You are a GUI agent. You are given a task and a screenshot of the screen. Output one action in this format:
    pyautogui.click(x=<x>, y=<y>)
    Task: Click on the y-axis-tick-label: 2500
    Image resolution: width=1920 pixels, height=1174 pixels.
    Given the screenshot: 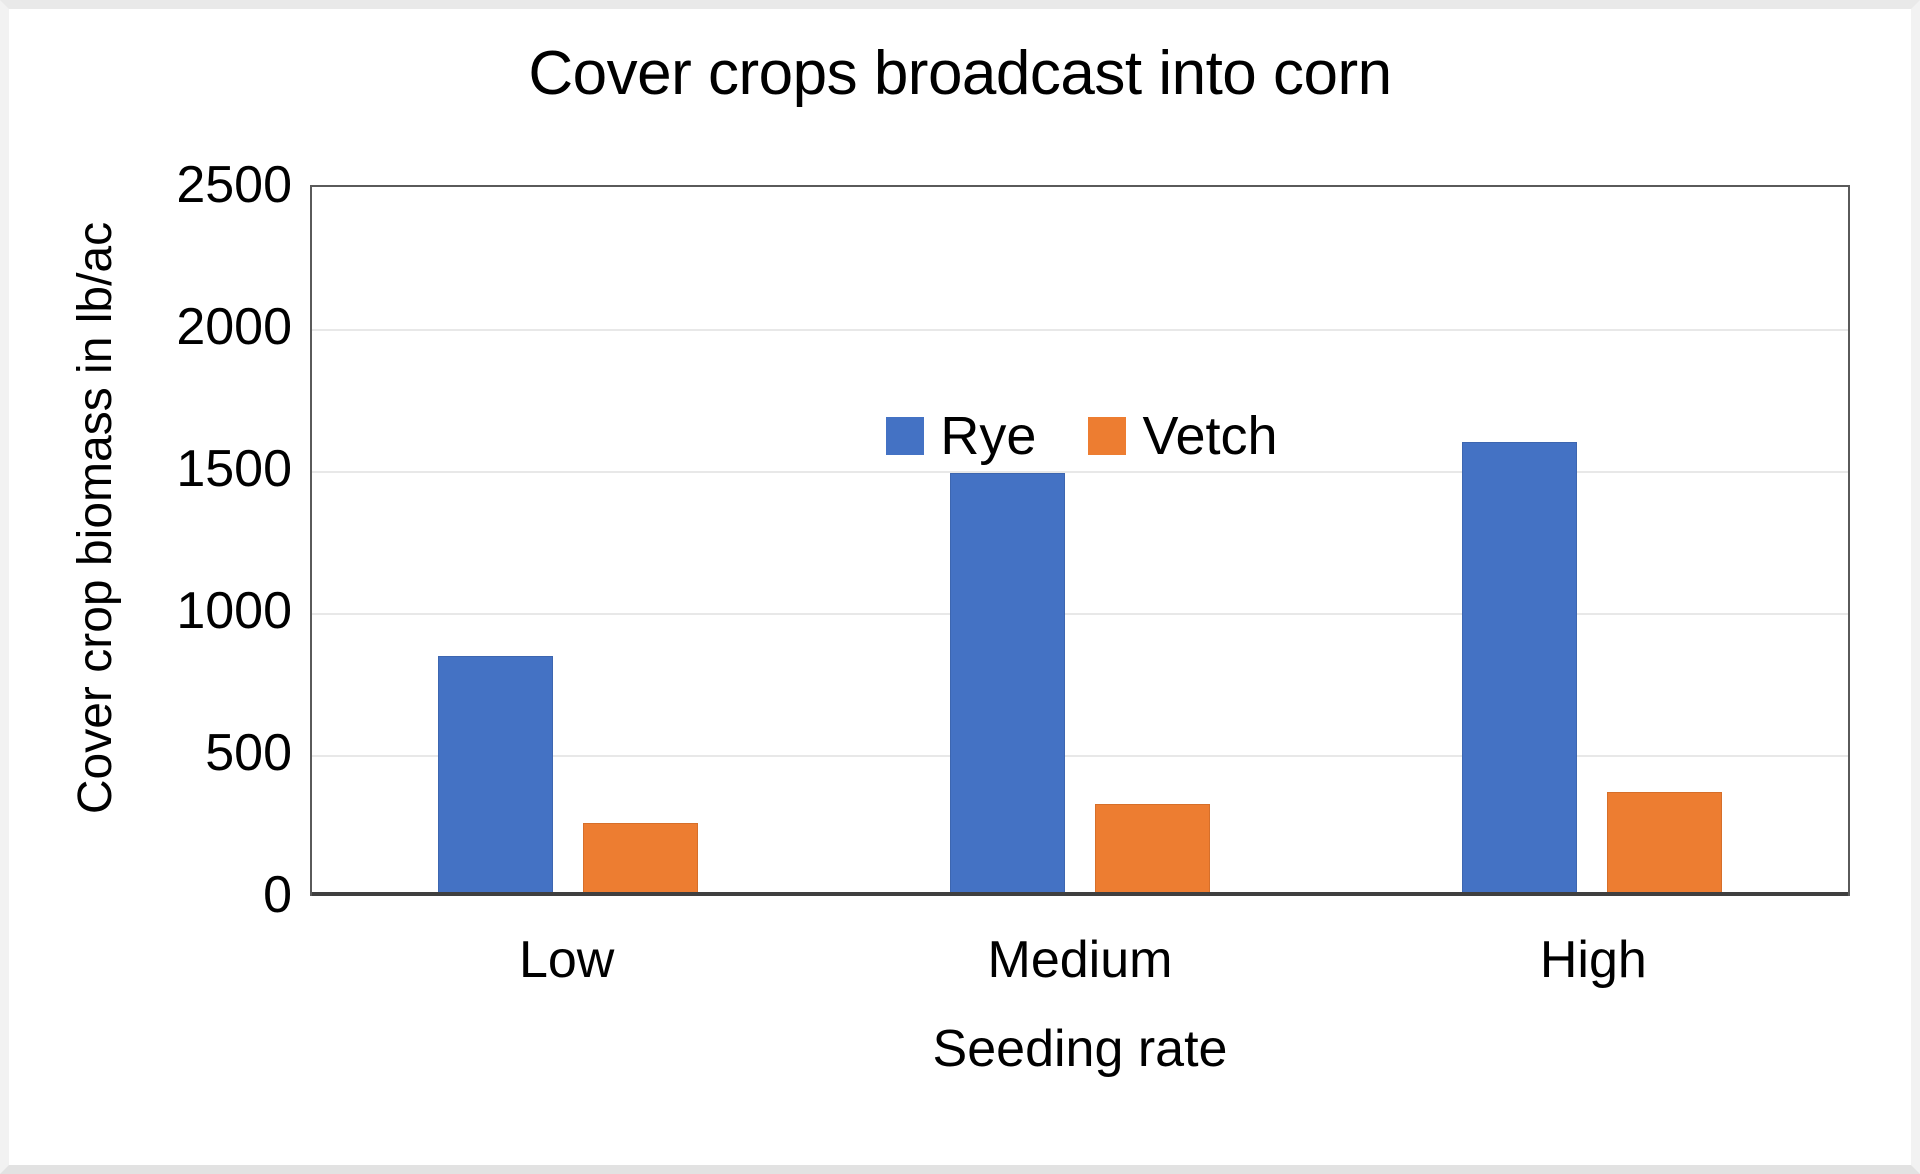 What is the action you would take?
    pyautogui.click(x=234, y=185)
    